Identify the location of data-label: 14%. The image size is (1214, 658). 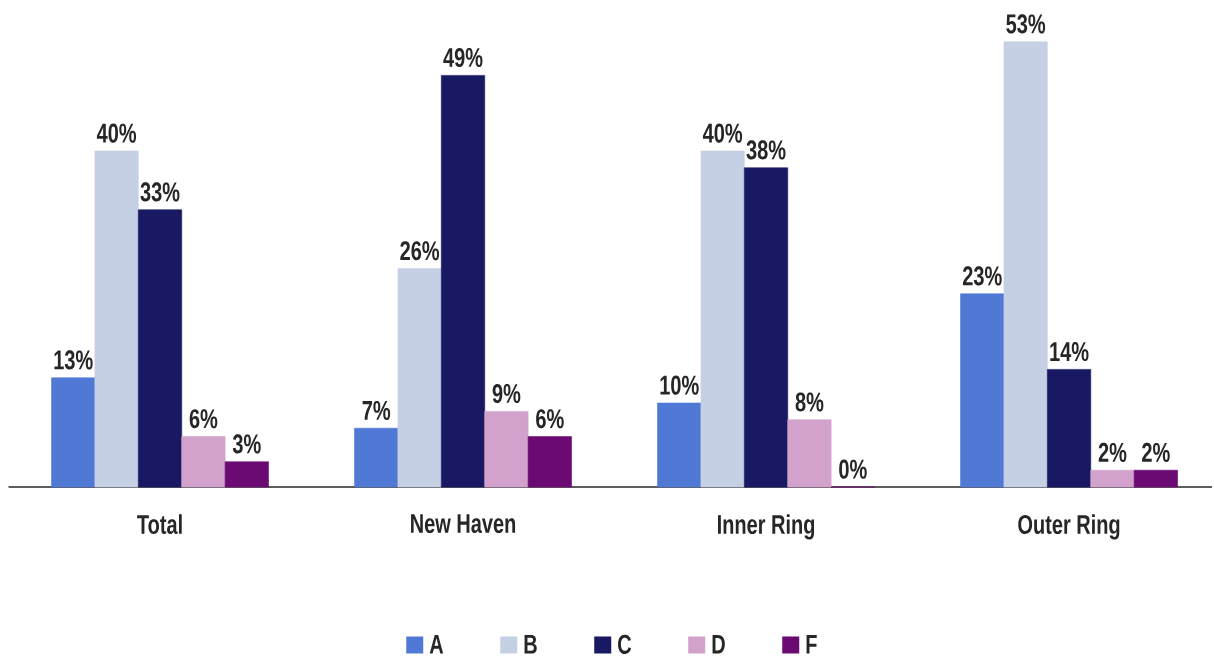
(1069, 352).